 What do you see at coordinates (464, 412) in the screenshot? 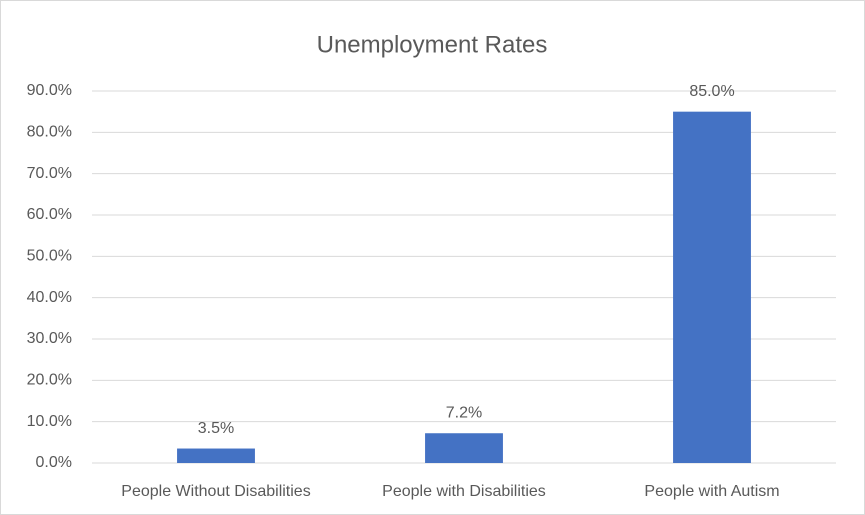
I see `data-label: 7.2%` at bounding box center [464, 412].